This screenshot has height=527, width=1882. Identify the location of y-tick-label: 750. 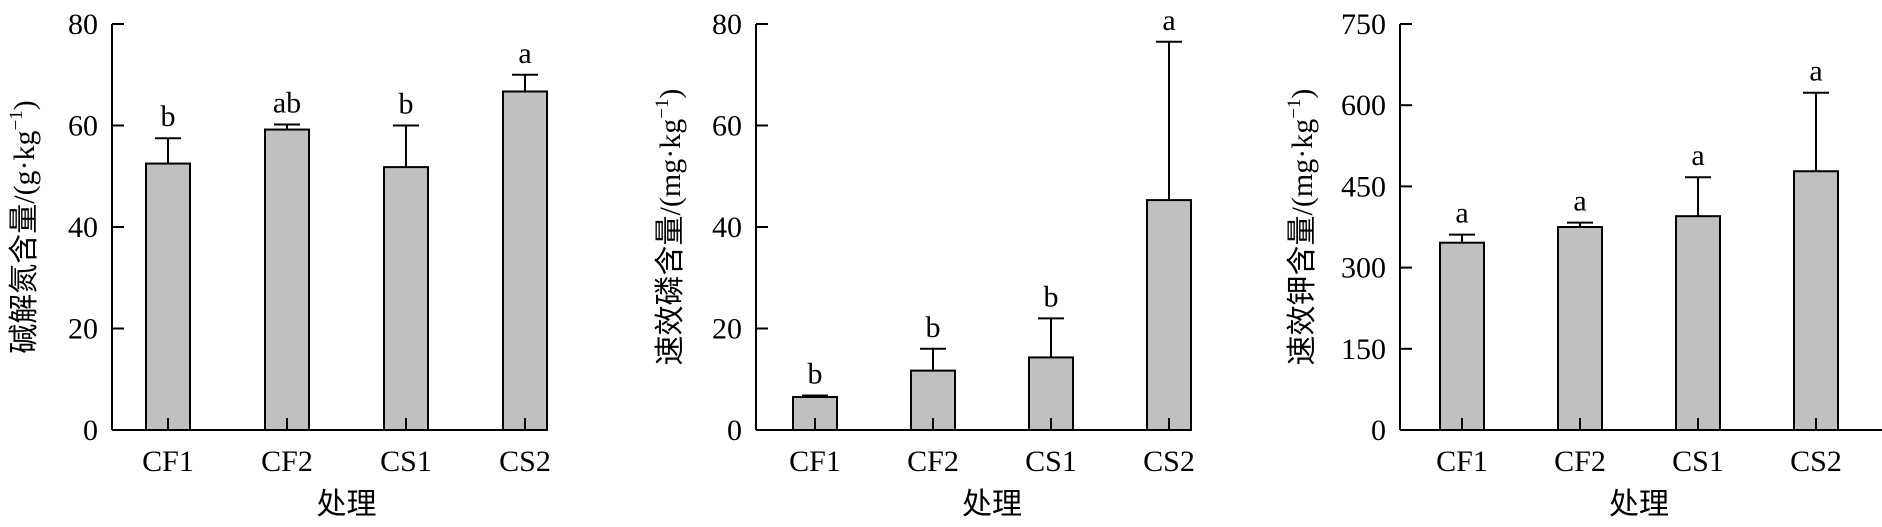
(1363, 24).